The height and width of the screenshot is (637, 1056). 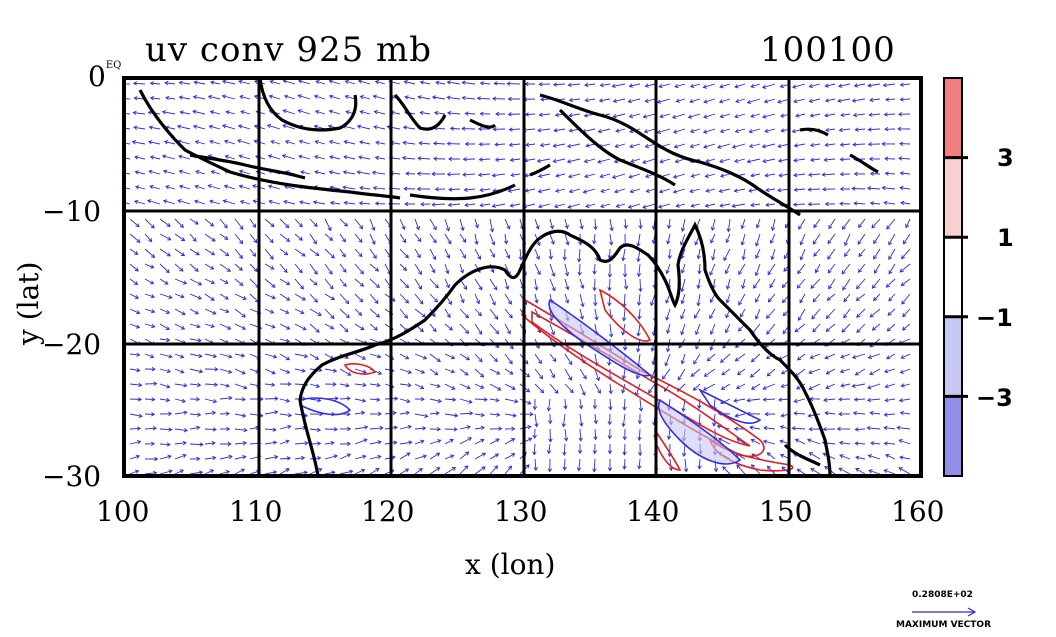 What do you see at coordinates (839, 150) in the screenshot?
I see `solomon-islands` at bounding box center [839, 150].